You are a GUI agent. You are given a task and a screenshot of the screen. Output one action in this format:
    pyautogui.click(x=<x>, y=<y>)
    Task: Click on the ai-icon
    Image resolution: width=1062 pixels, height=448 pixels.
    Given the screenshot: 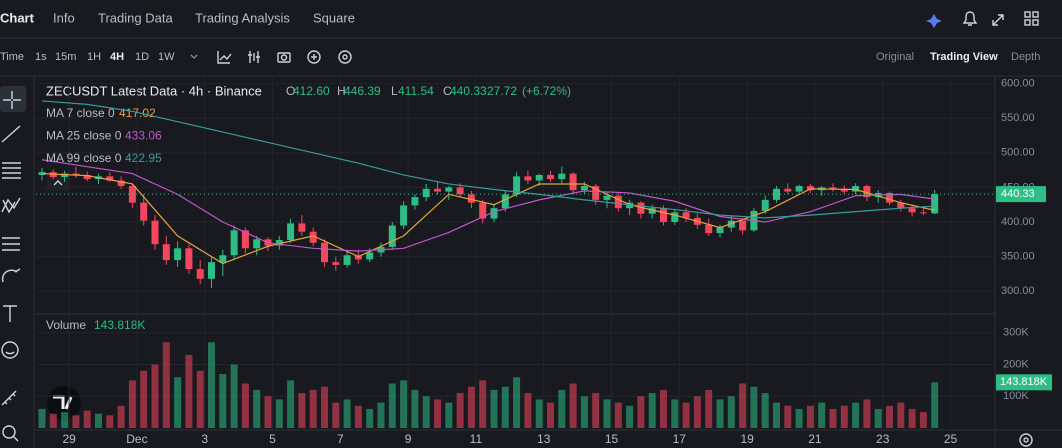 What is the action you would take?
    pyautogui.click(x=934, y=21)
    